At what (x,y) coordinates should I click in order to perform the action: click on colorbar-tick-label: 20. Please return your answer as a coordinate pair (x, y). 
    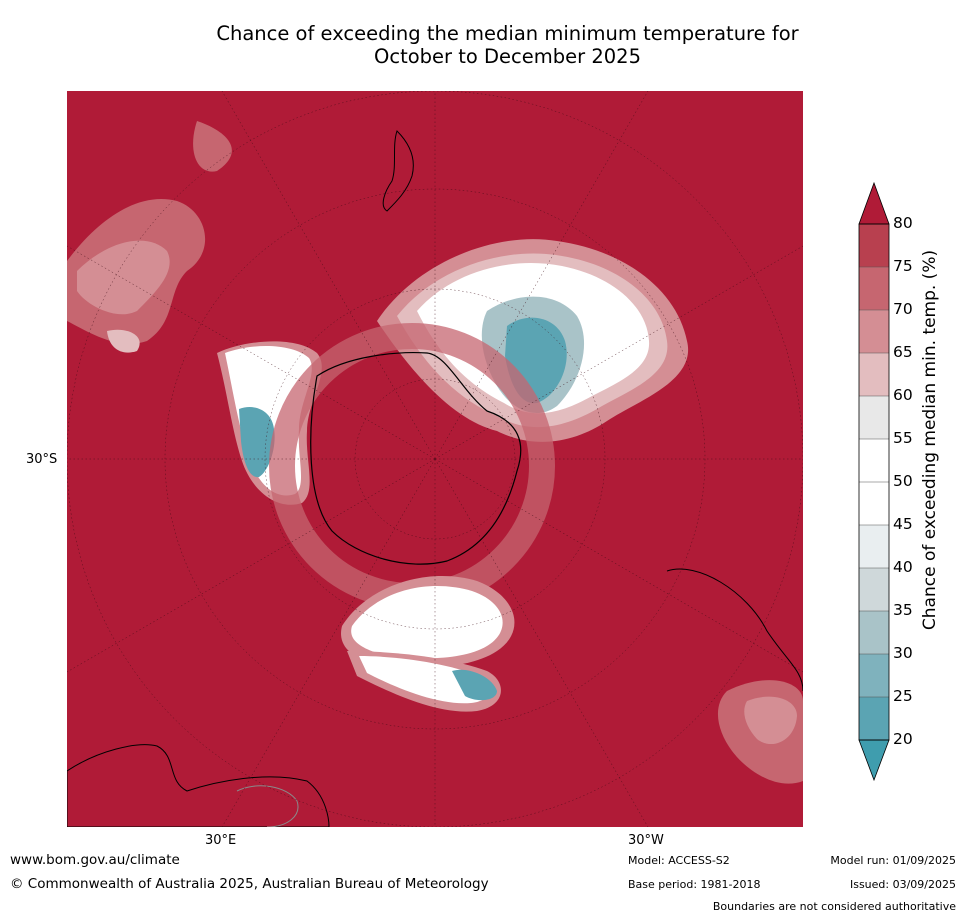
    Looking at the image, I should click on (903, 739).